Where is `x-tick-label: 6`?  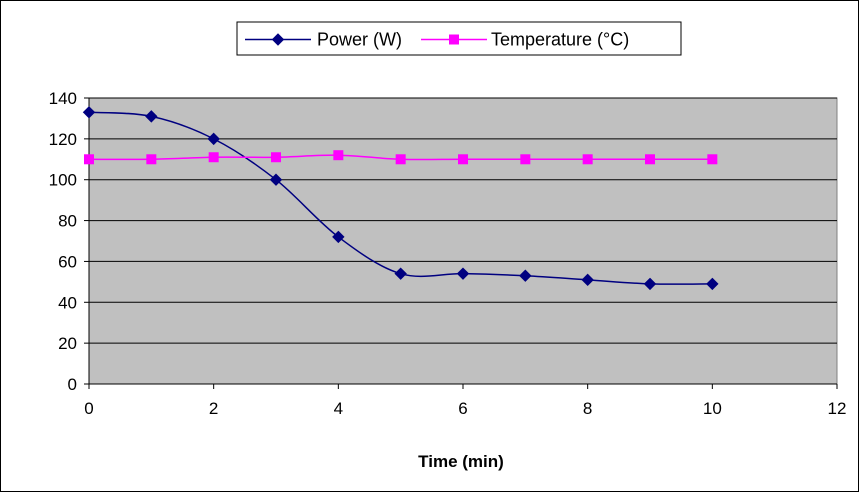
x-tick-label: 6 is located at coordinates (462, 408).